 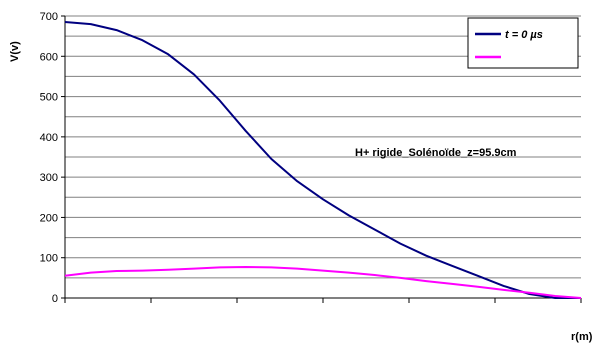 I want to click on x-tick-marks, so click(x=323, y=300).